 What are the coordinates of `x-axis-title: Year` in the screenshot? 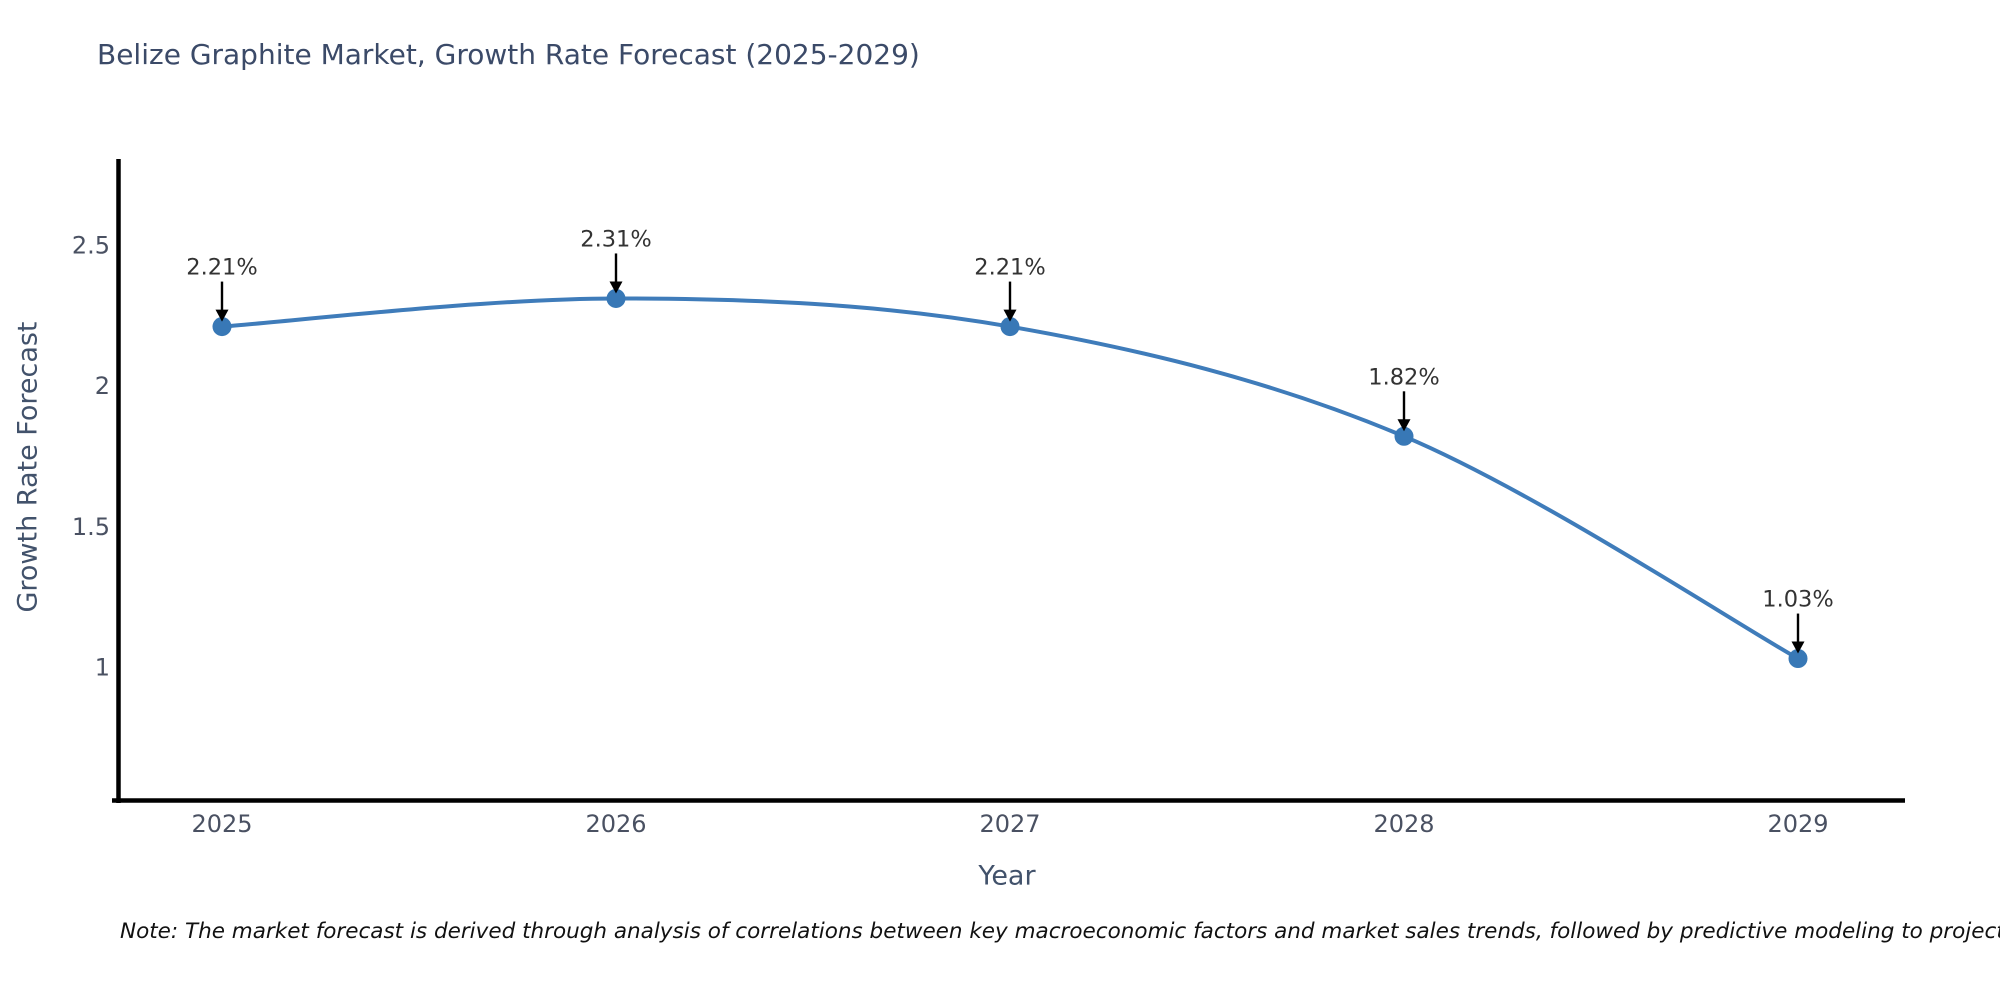 It's located at (1007, 876).